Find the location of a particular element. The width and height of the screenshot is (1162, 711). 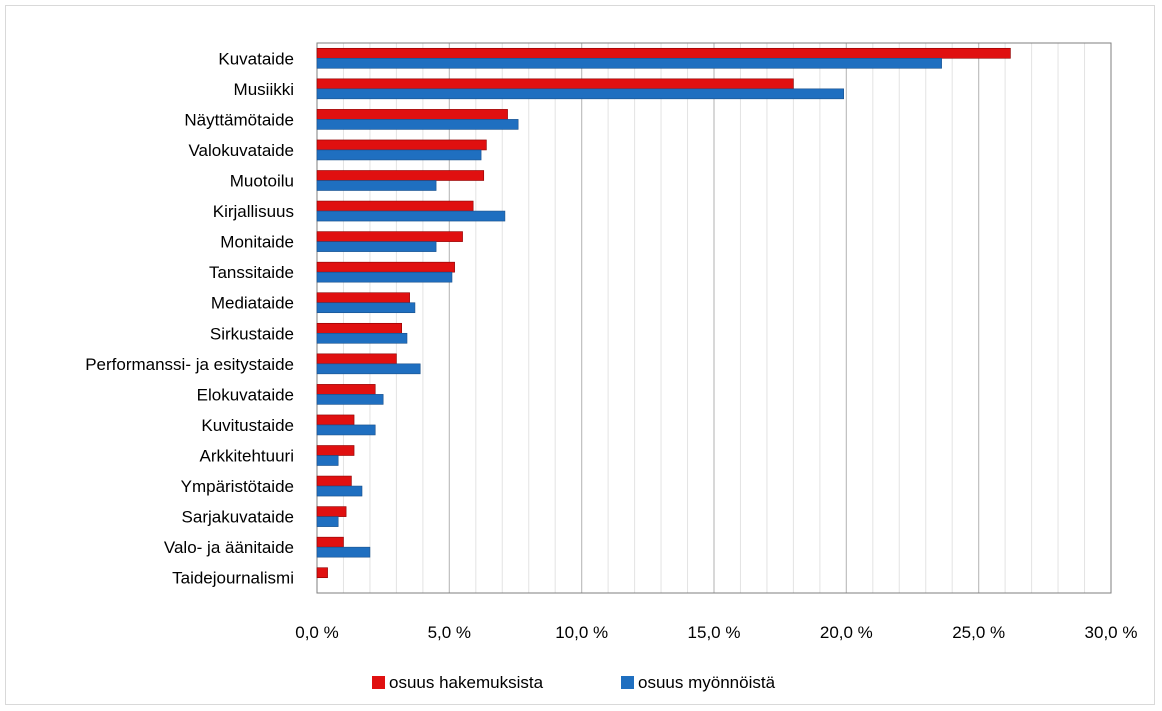

x-tick-label: 20,0 % is located at coordinates (846, 632).